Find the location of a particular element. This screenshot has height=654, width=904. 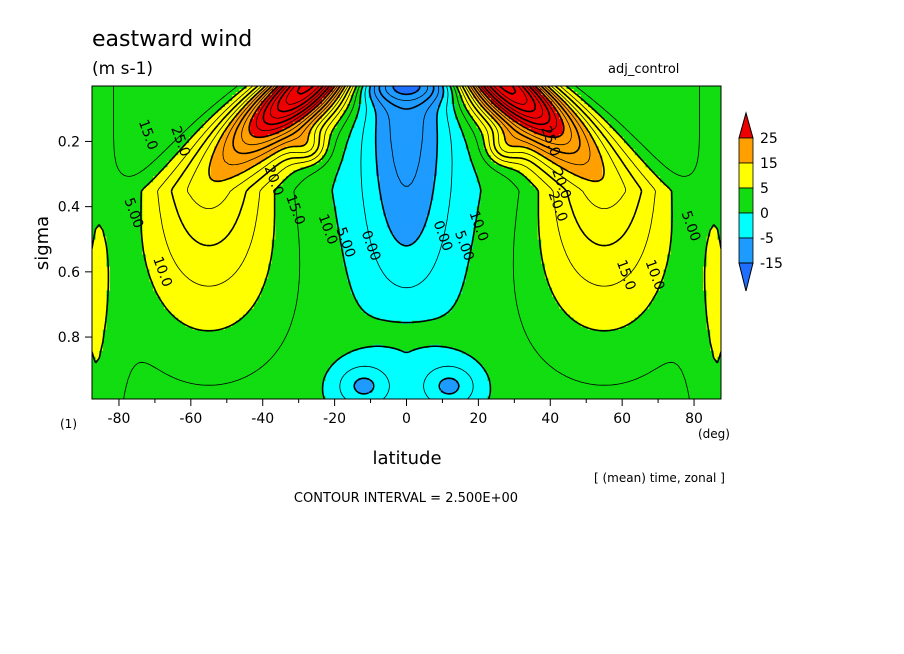

x-tick-label: 40 is located at coordinates (550, 419).